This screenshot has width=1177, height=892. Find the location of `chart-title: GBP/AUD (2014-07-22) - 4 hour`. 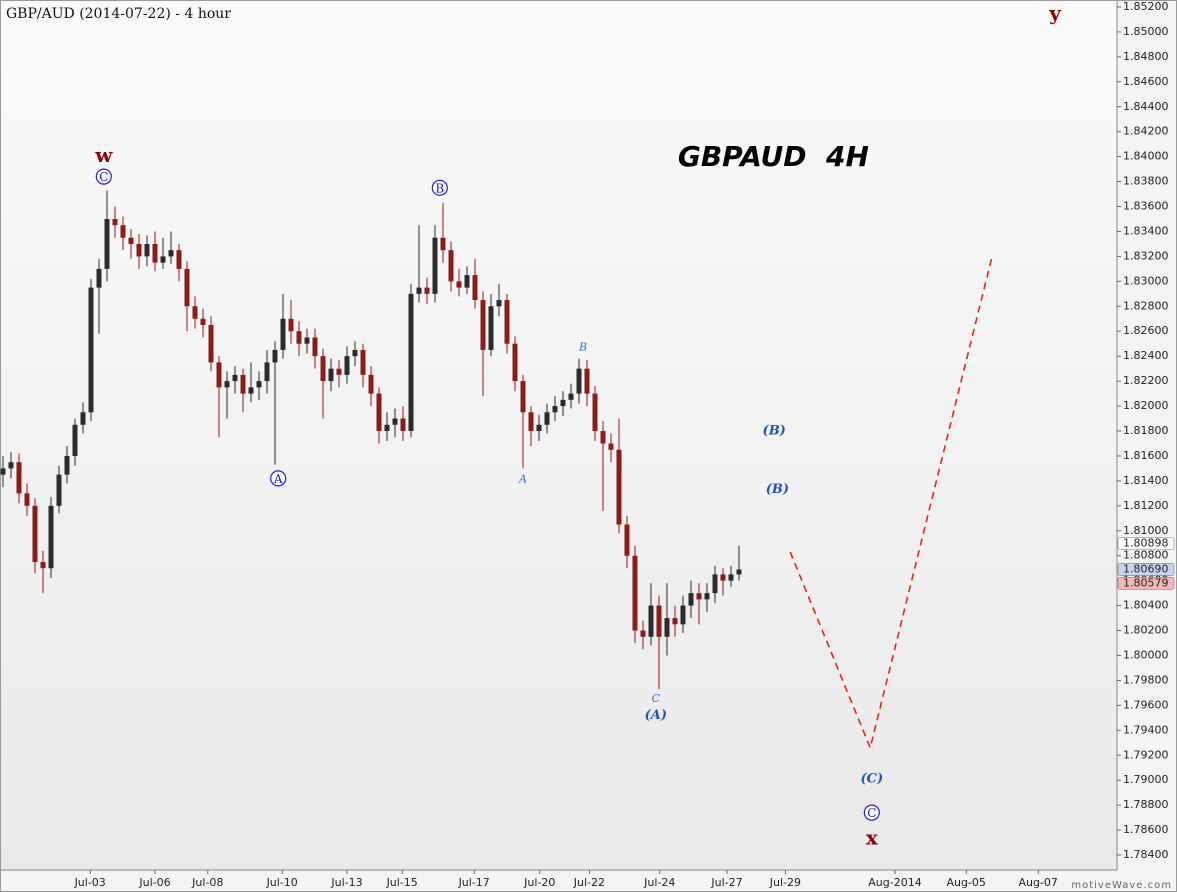

chart-title: GBP/AUD (2014-07-22) - 4 hour is located at coordinates (118, 14).